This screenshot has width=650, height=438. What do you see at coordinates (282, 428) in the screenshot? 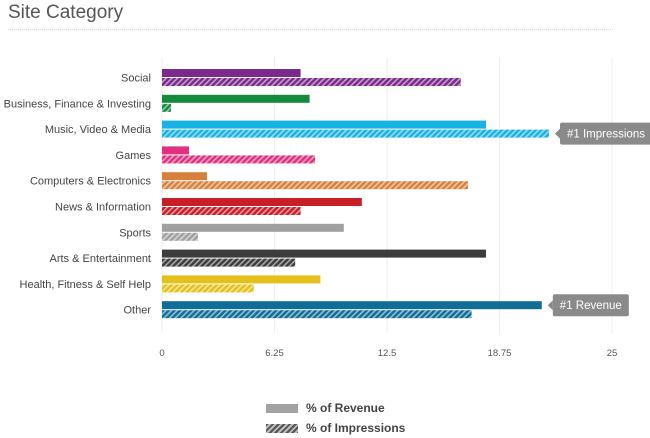
I see `legend-swatch-impressions` at bounding box center [282, 428].